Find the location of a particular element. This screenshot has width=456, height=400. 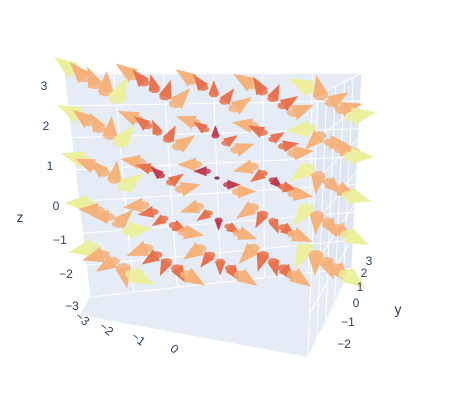

z-axis-title: z is located at coordinates (20, 217).